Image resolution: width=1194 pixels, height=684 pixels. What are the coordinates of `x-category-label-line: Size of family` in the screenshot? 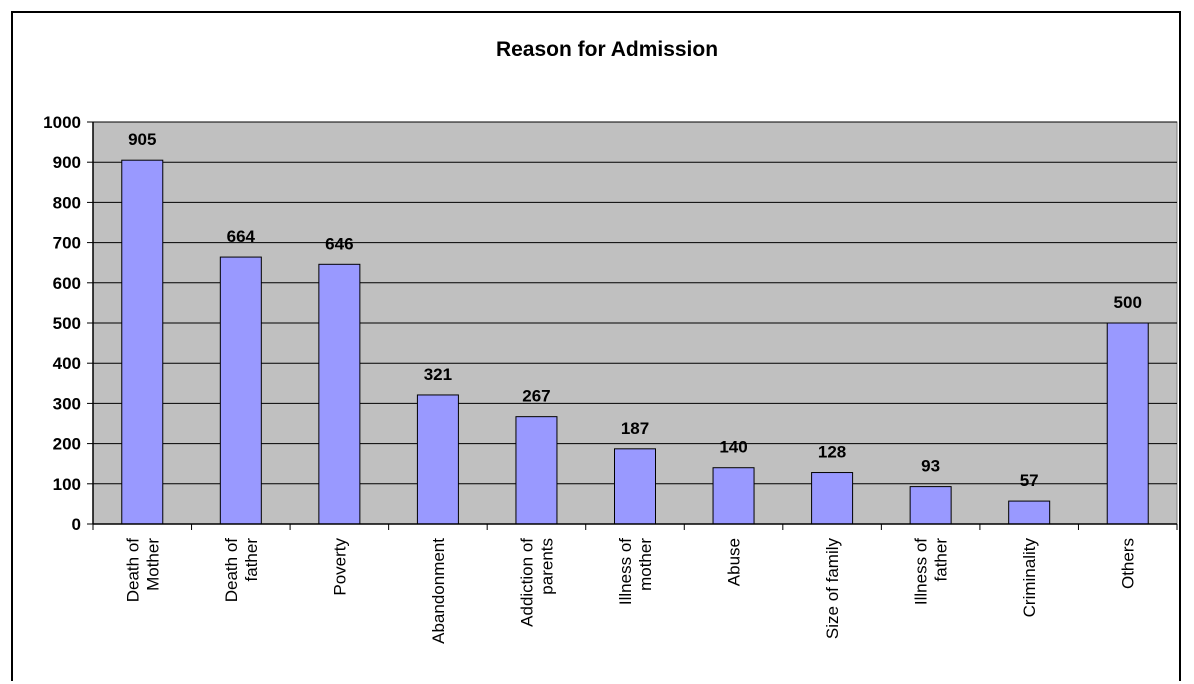 It's located at (832, 589).